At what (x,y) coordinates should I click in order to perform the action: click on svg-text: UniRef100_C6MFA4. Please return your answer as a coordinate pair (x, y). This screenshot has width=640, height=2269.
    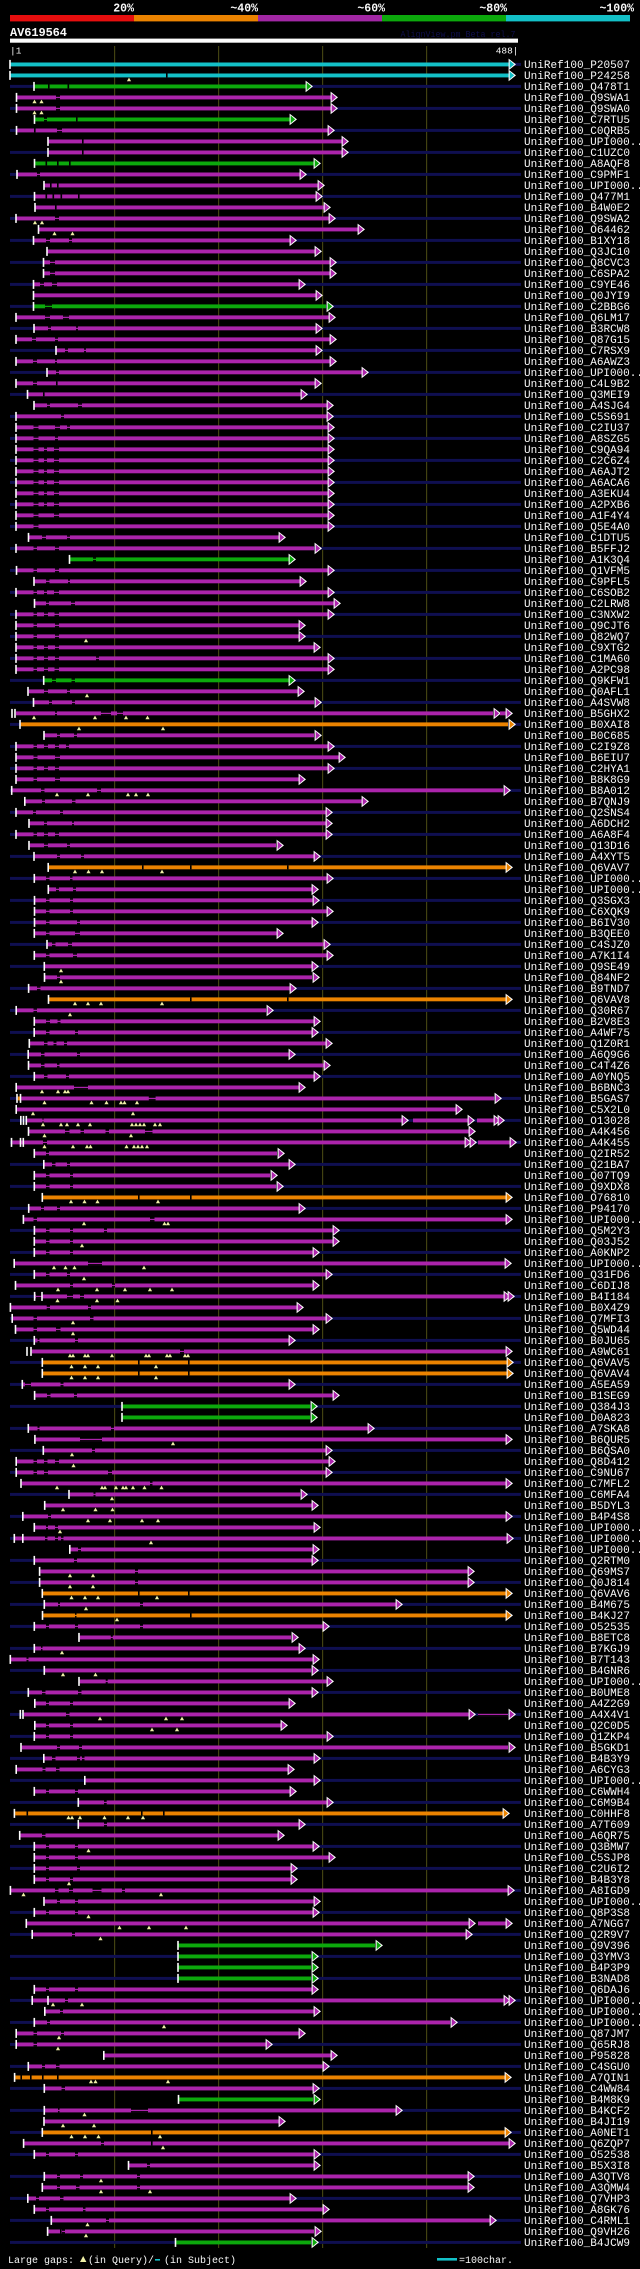
    Looking at the image, I should click on (577, 1496).